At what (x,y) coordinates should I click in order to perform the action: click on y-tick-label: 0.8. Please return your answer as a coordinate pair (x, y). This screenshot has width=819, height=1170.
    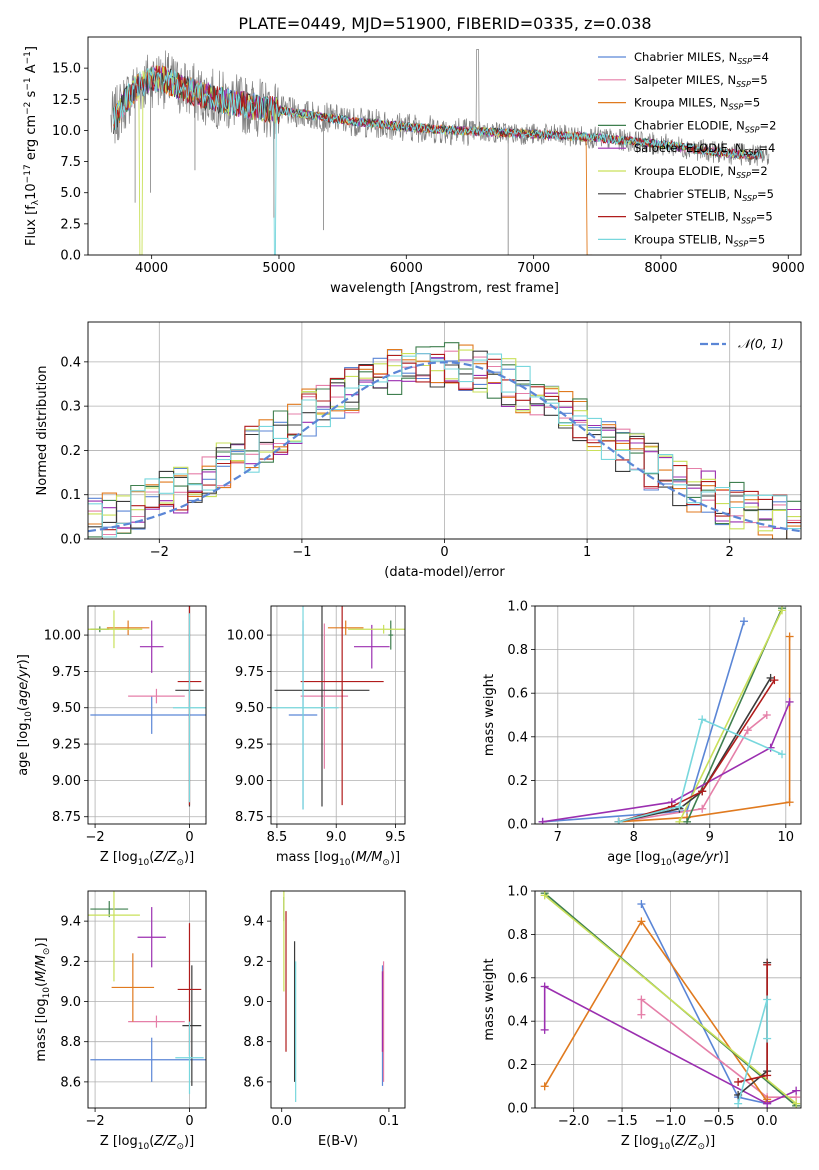
    Looking at the image, I should click on (517, 650).